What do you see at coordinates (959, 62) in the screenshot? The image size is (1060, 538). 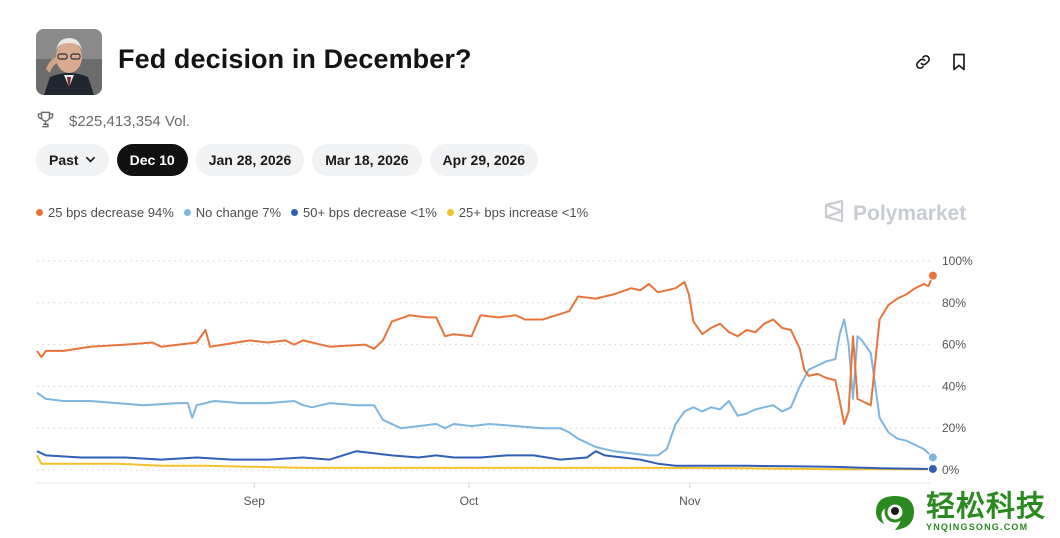 I see `bookmark-icon` at bounding box center [959, 62].